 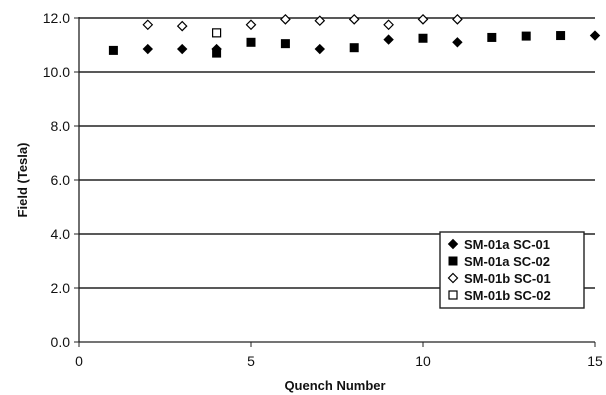 I want to click on x-axis-title: Quench Number, so click(x=334, y=385).